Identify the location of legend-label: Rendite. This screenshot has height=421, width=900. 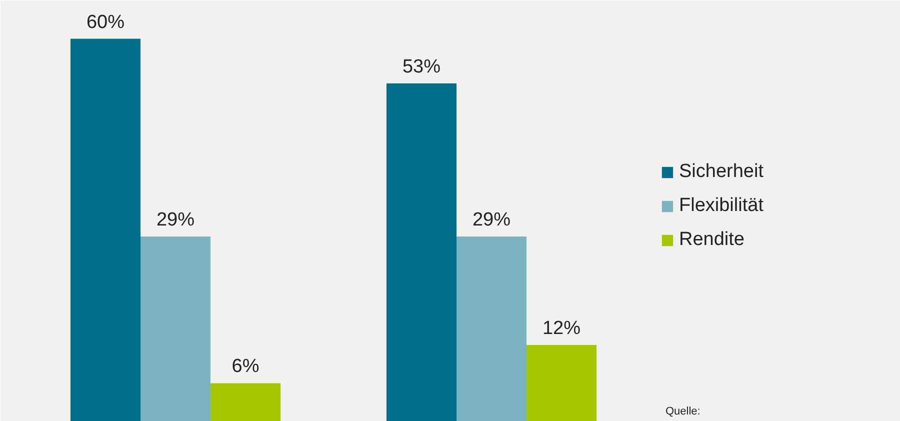
(711, 240).